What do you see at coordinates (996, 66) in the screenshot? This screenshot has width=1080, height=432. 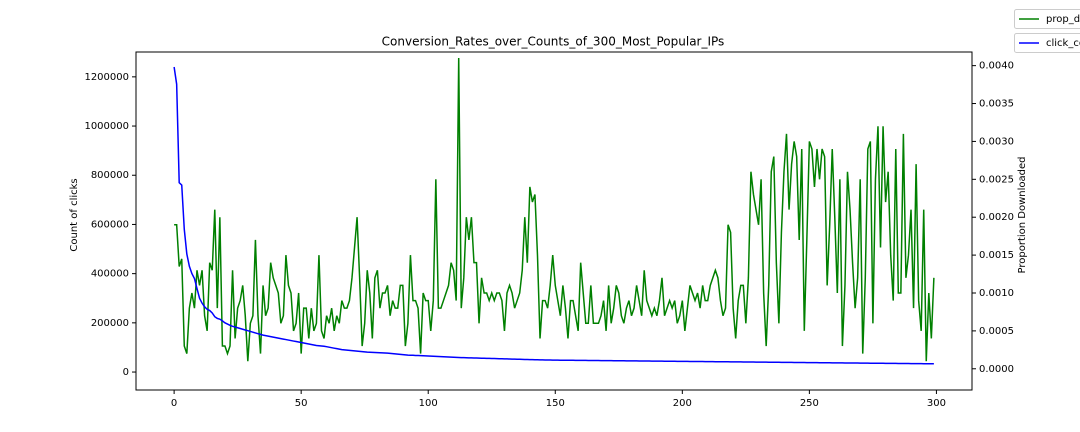 I see `y2-tick-label: 0.0040` at bounding box center [996, 66].